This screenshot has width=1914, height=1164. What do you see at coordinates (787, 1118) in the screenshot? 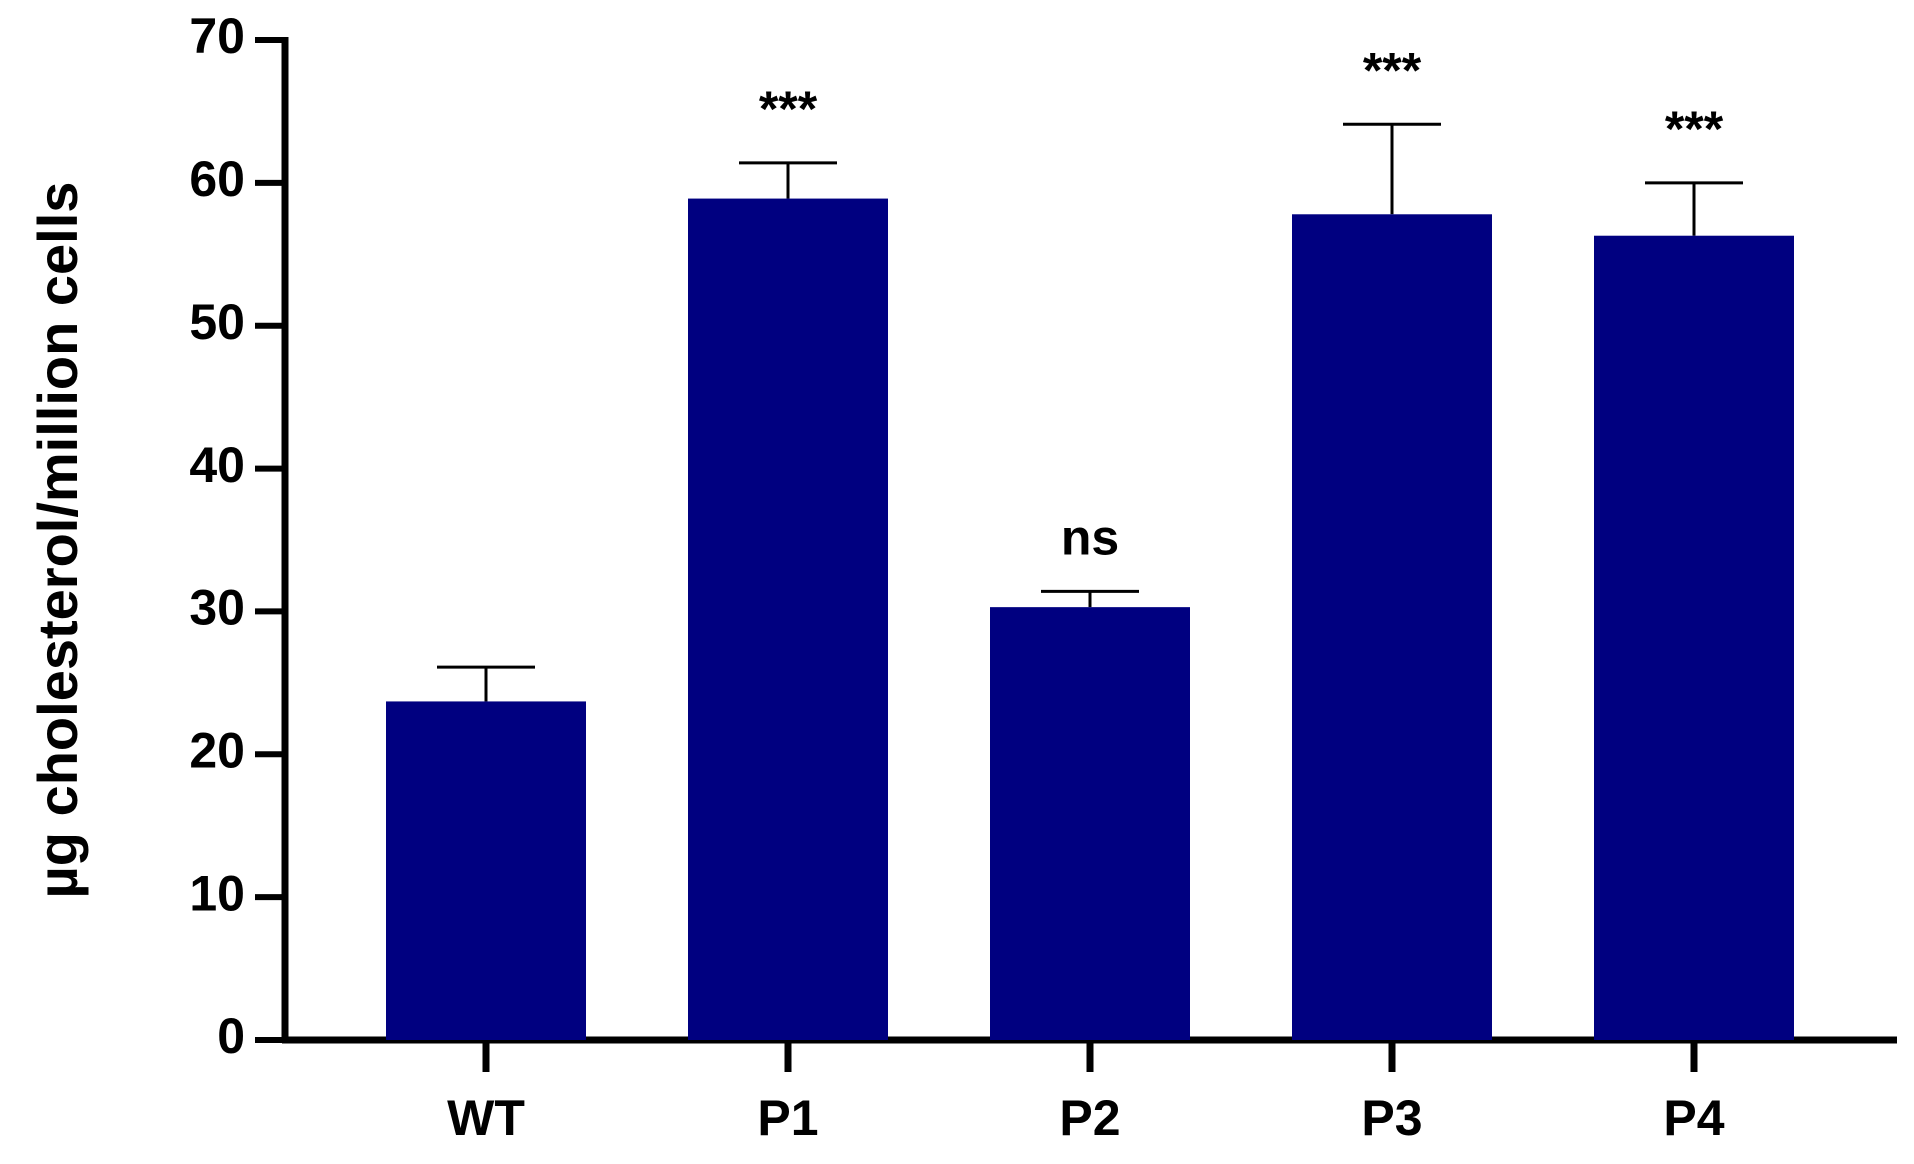
I see `x-tick-label: P1` at bounding box center [787, 1118].